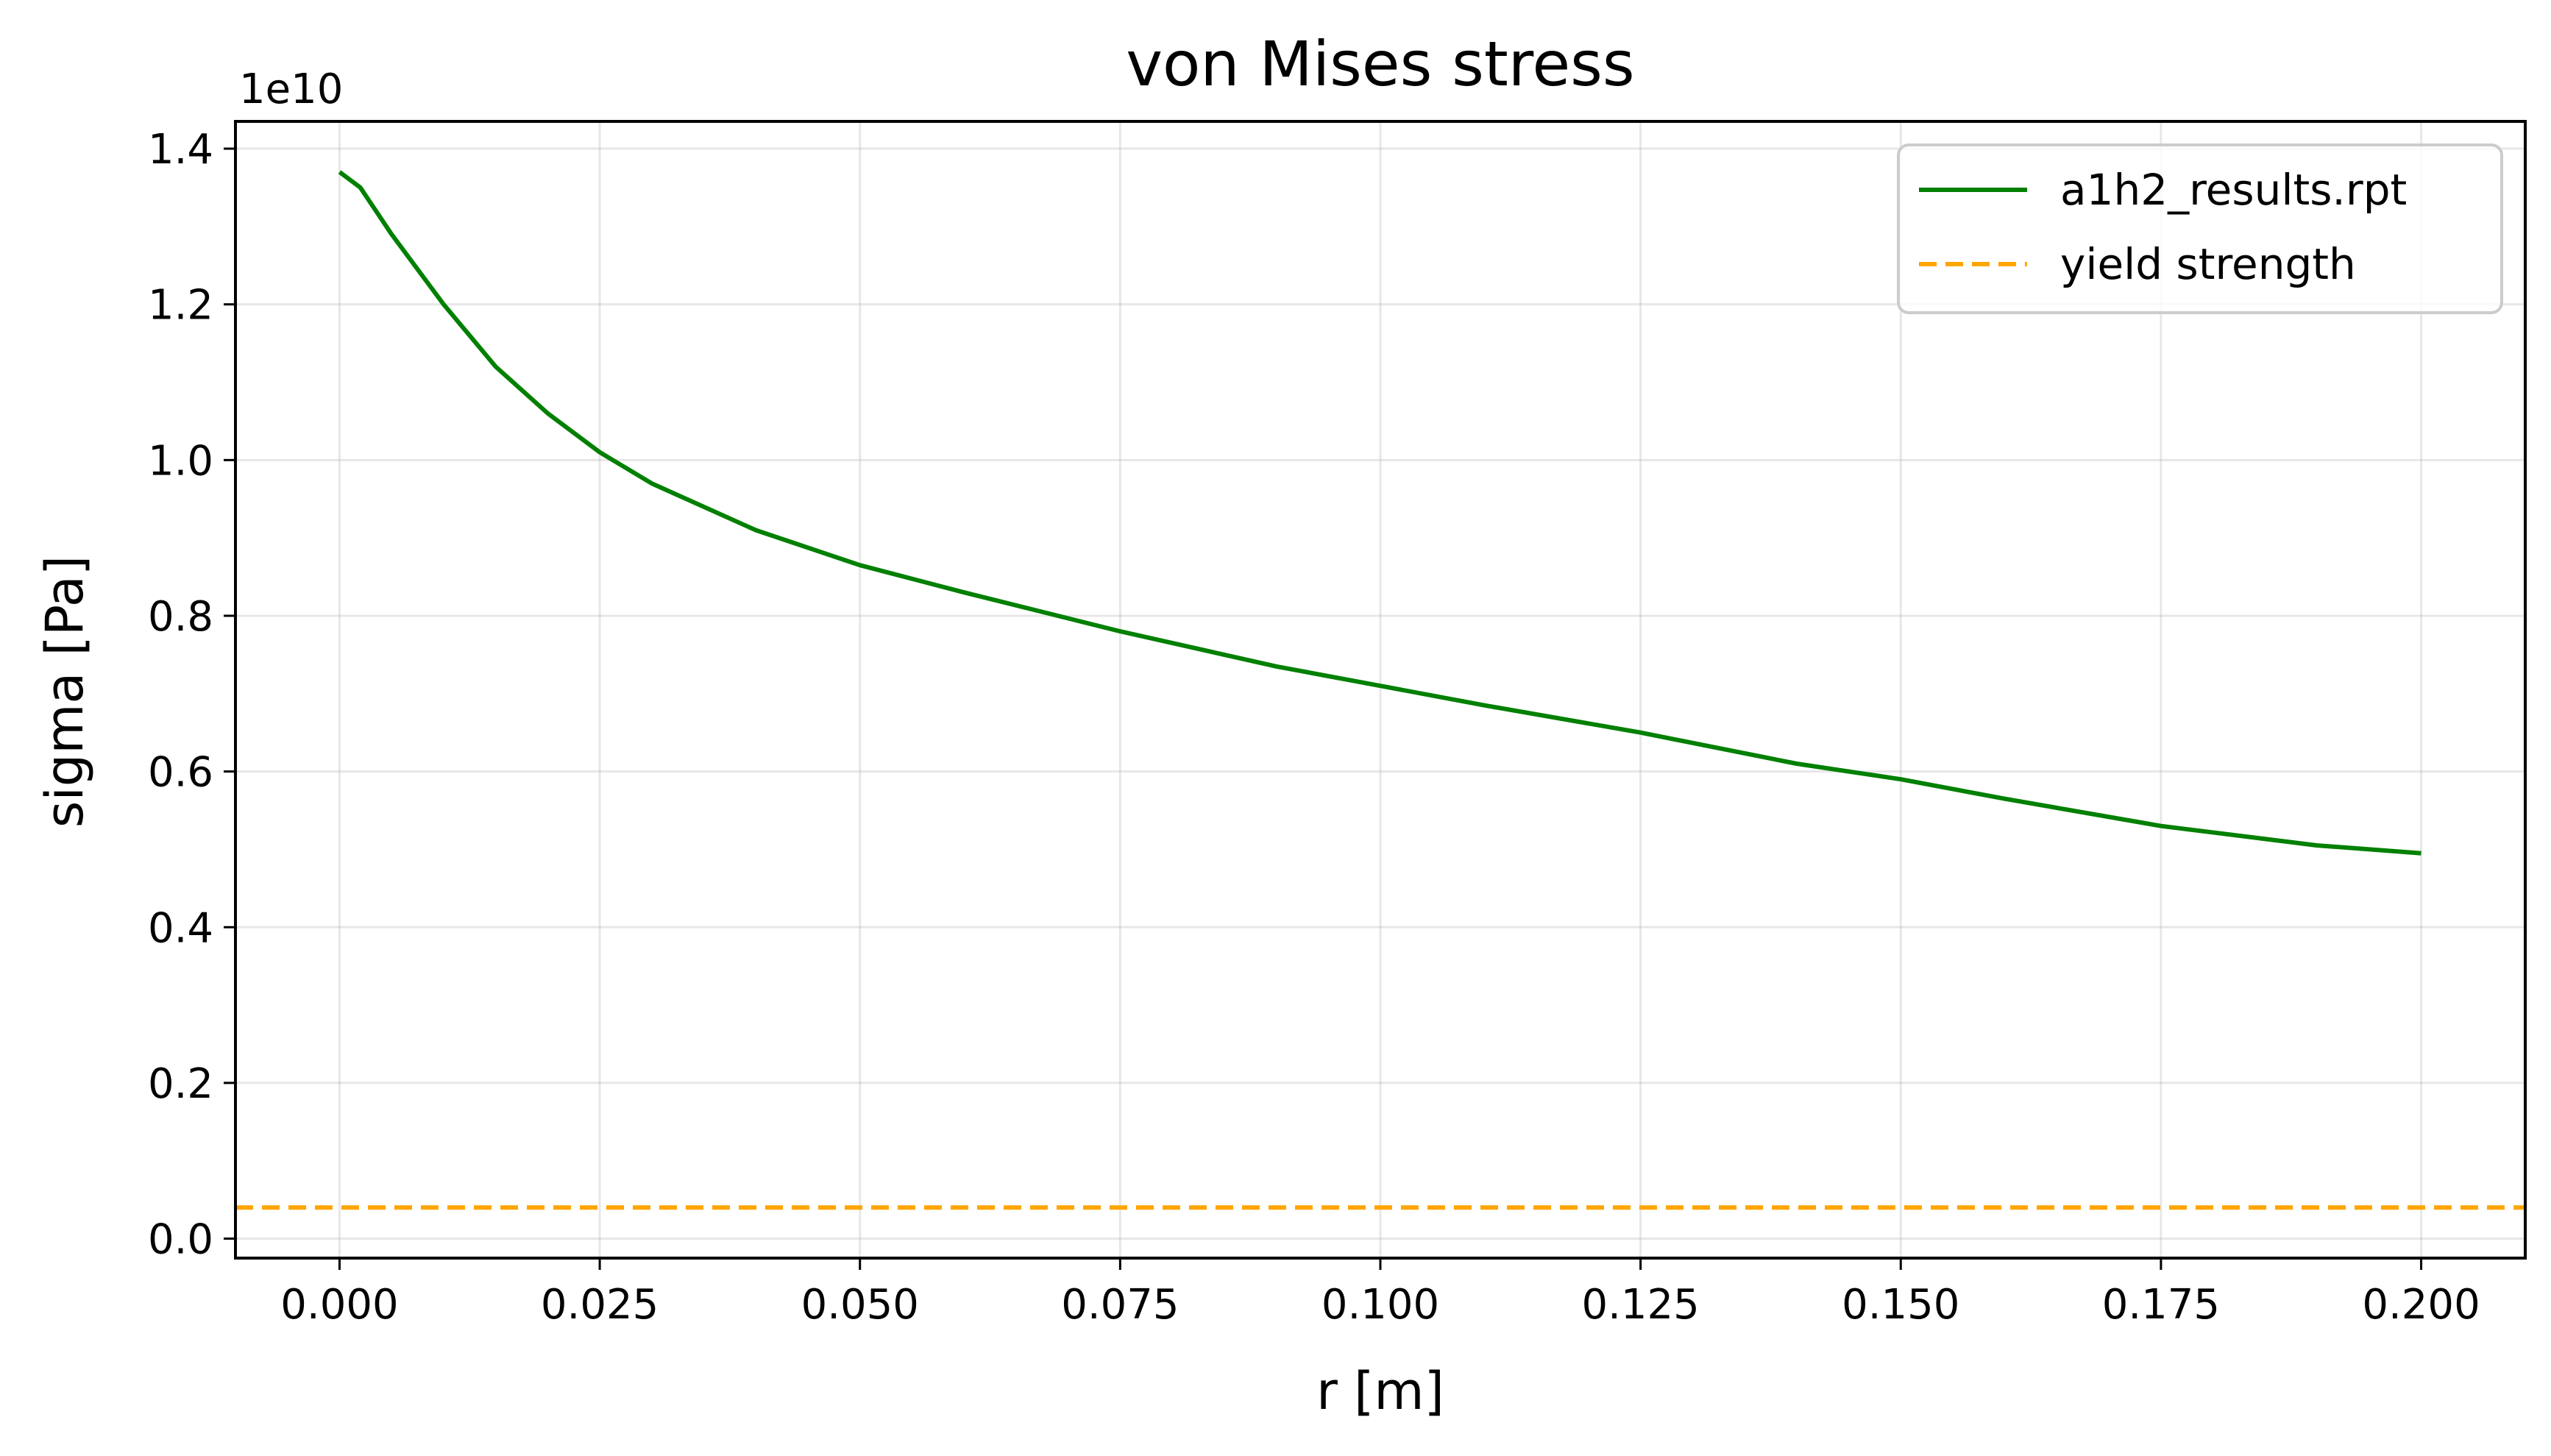 The image size is (2551, 1456). What do you see at coordinates (1900, 1305) in the screenshot?
I see `x-tick-label: 0.150` at bounding box center [1900, 1305].